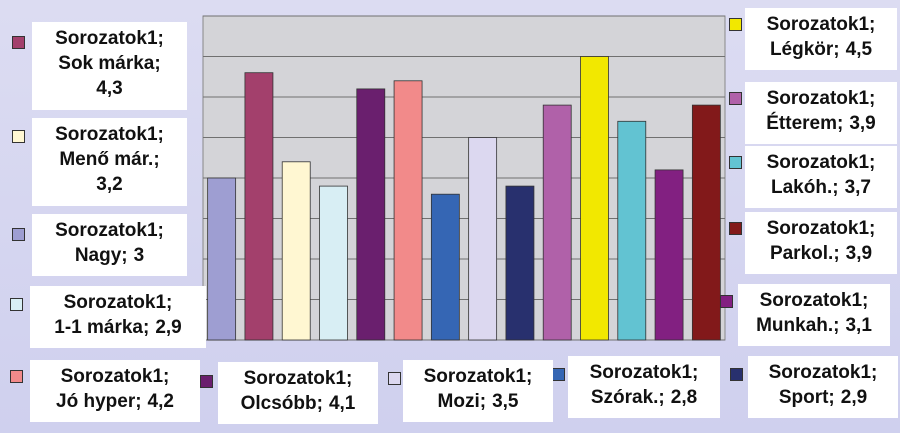 This screenshot has width=900, height=433. I want to click on label-line: Menő már.;, so click(109, 159).